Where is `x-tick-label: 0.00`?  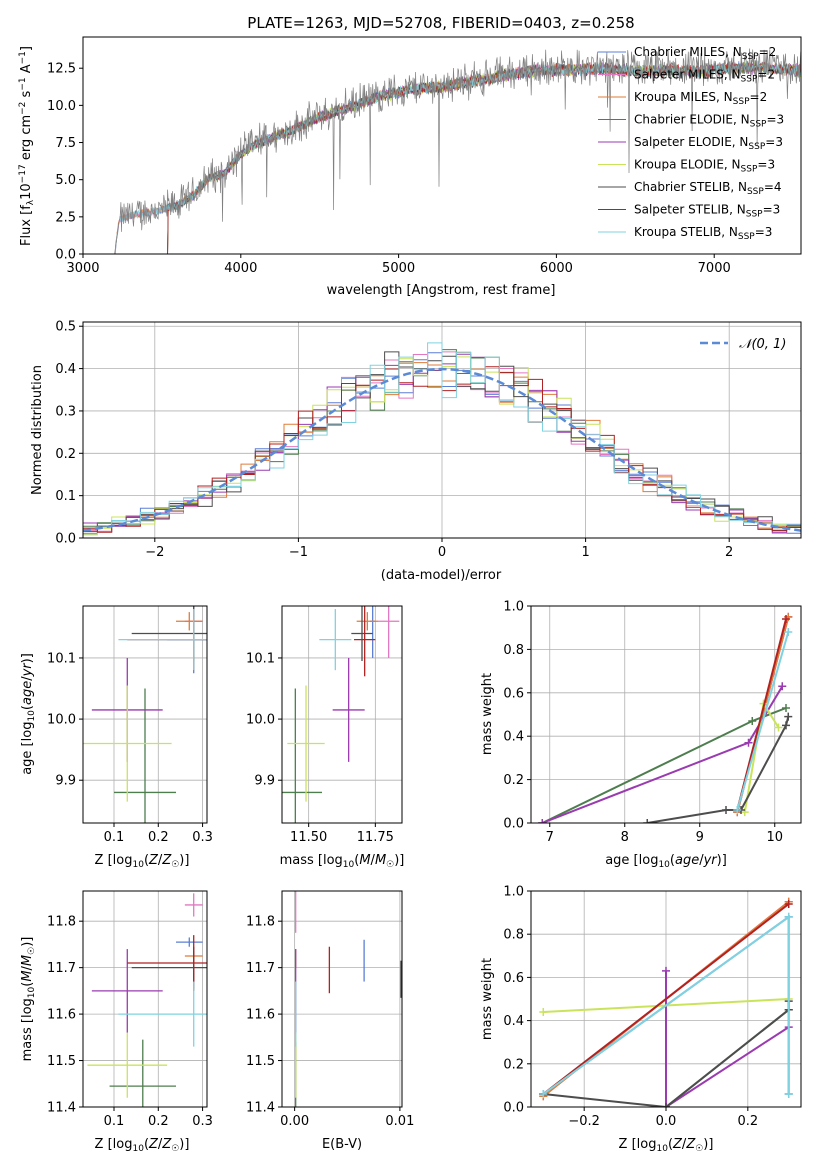
x-tick-label: 0.00 is located at coordinates (294, 1121).